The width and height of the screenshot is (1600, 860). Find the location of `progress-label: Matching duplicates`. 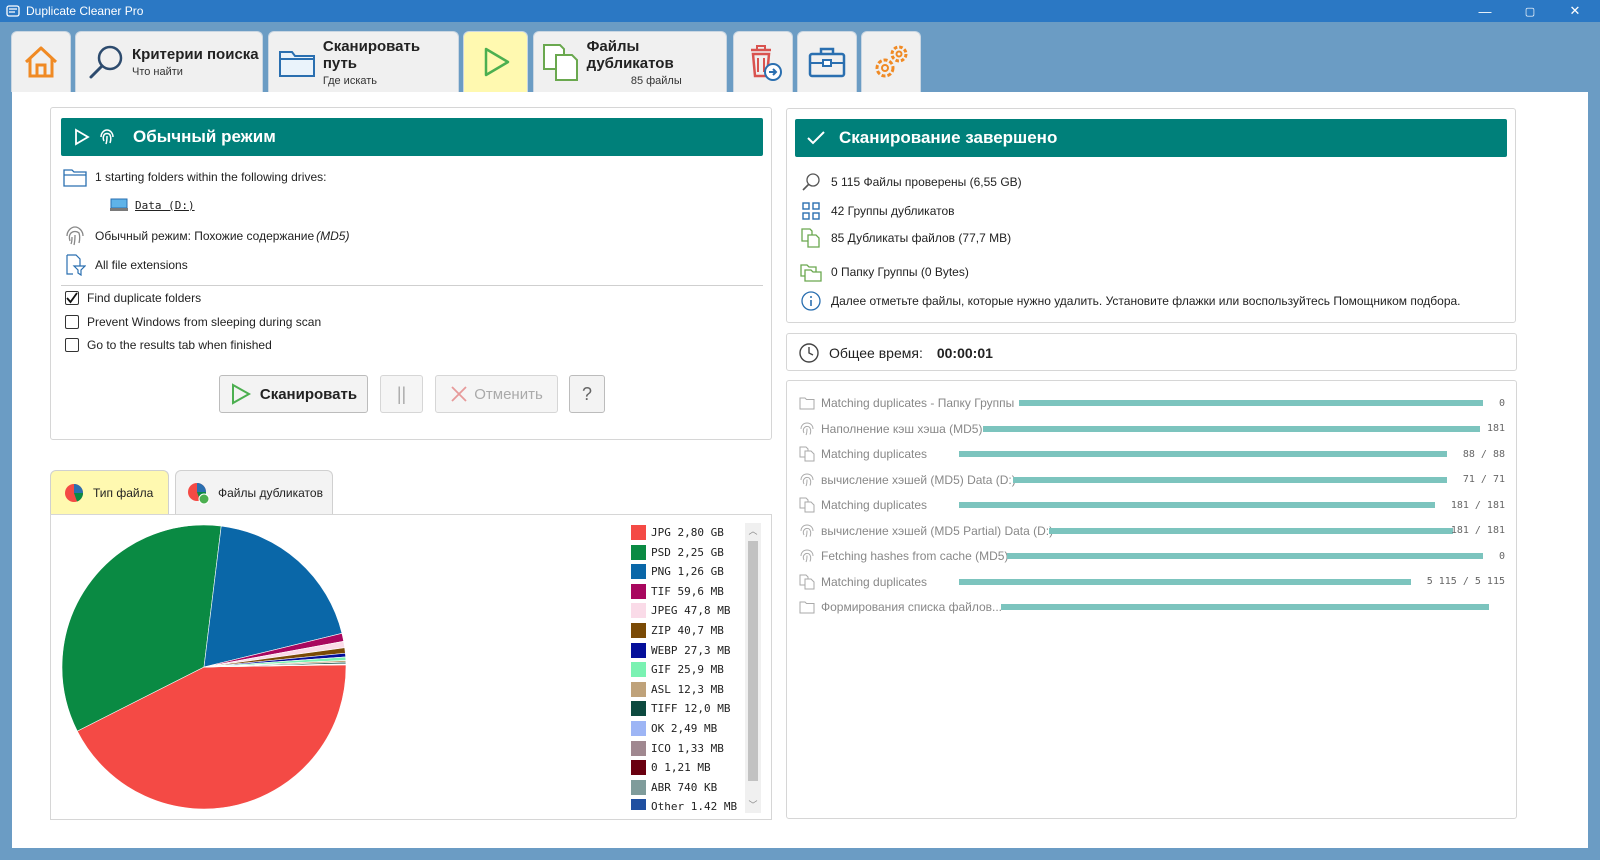

progress-label: Matching duplicates is located at coordinates (874, 581).